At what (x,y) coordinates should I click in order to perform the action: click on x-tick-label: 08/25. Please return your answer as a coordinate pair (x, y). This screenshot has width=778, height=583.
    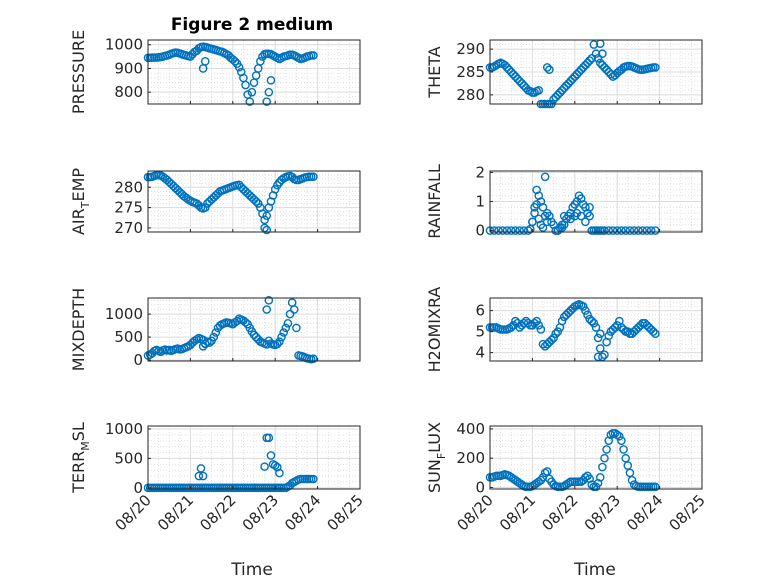
    Looking at the image, I should click on (687, 512).